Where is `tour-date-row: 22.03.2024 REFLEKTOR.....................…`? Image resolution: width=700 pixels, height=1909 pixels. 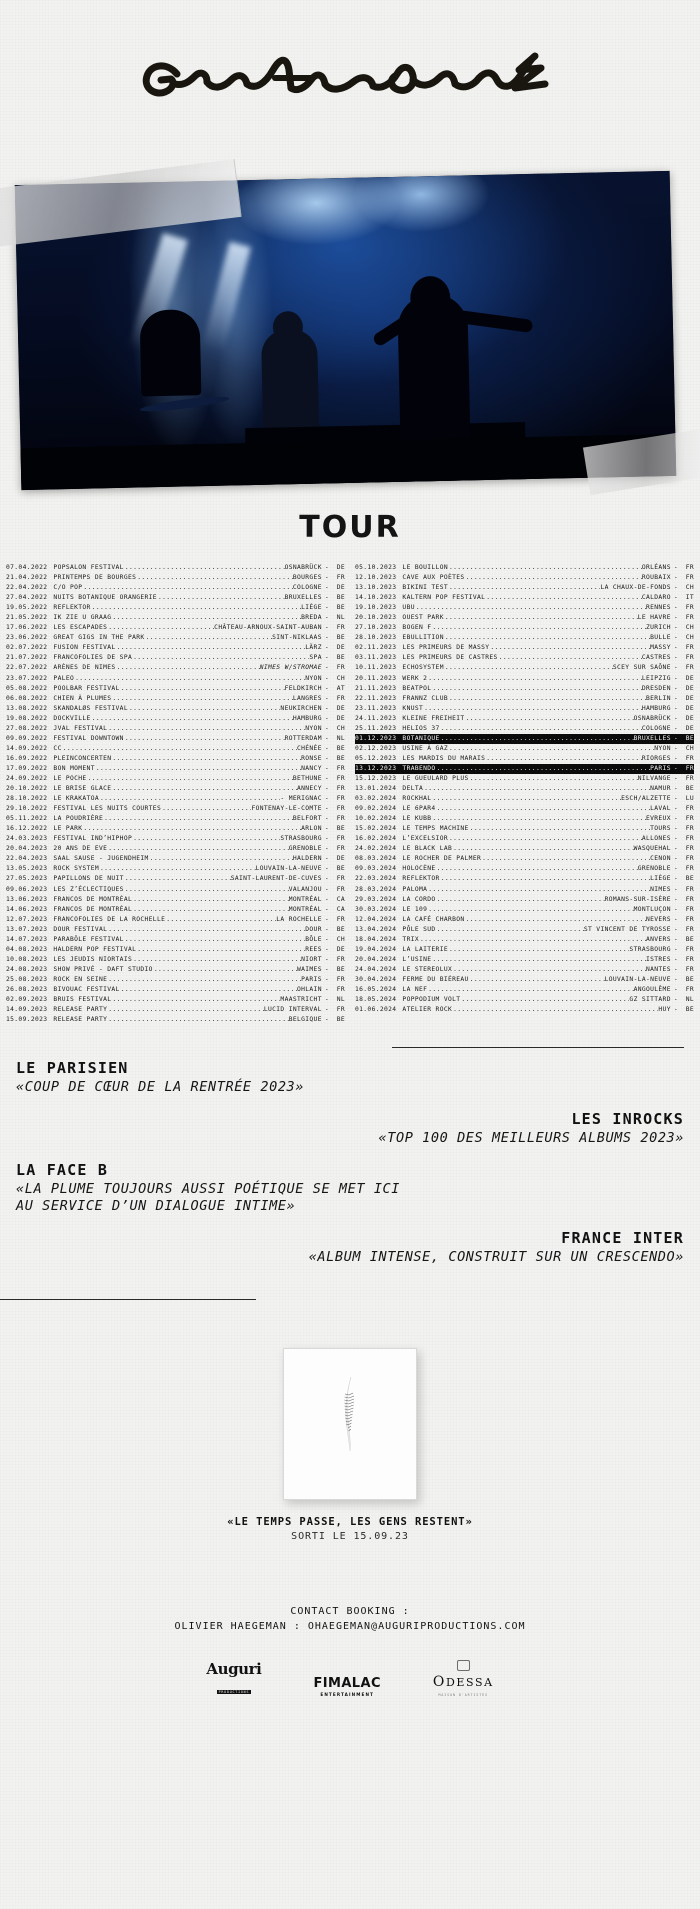
tour-date-row: 22.03.2024 REFLEKTOR.....................… is located at coordinates (524, 879).